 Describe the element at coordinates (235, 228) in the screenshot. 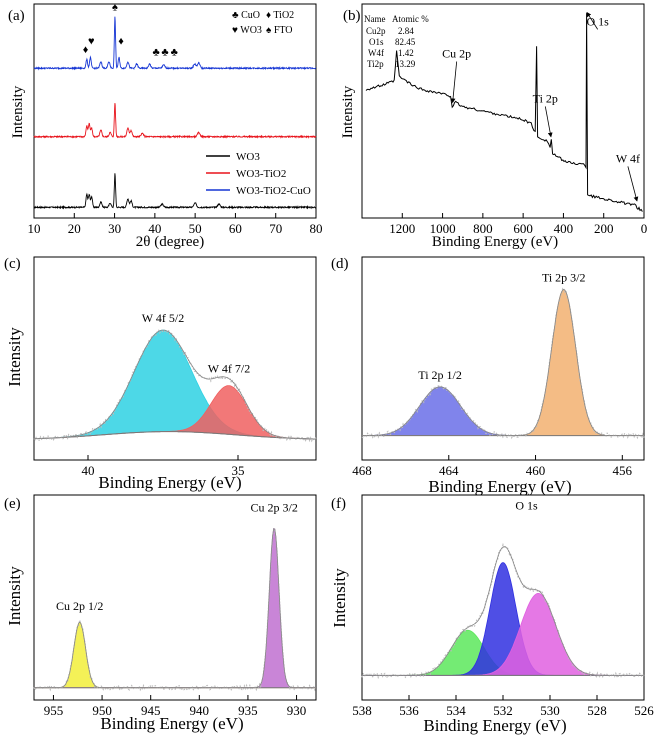

I see `x-tick-label: 60` at that location.